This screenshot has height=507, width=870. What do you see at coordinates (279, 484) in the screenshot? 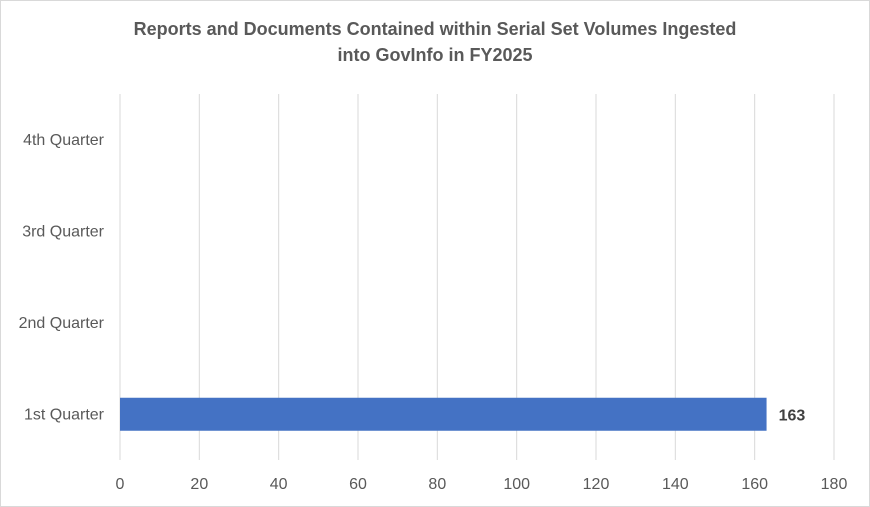
I see `x-tick-label: 40` at bounding box center [279, 484].